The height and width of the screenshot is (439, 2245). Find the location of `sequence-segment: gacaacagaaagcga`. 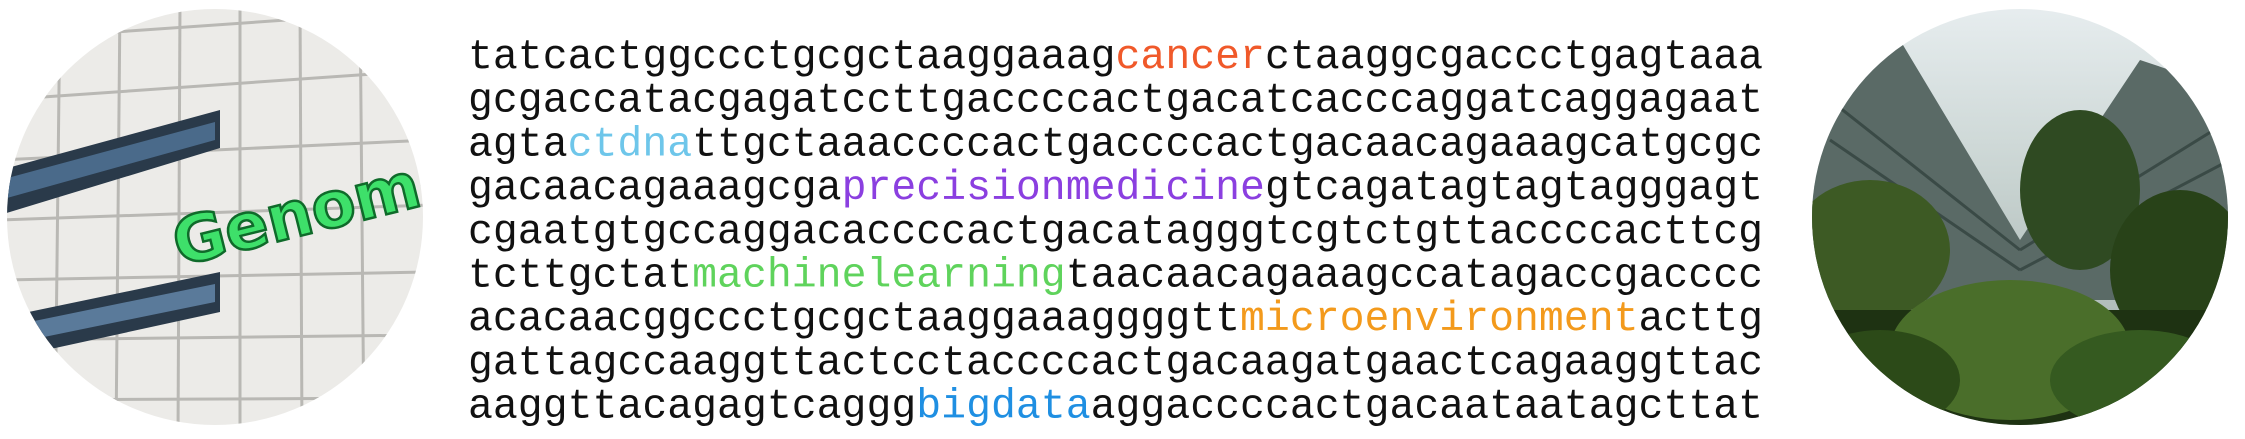

sequence-segment: gacaacagaaagcga is located at coordinates (655, 188).